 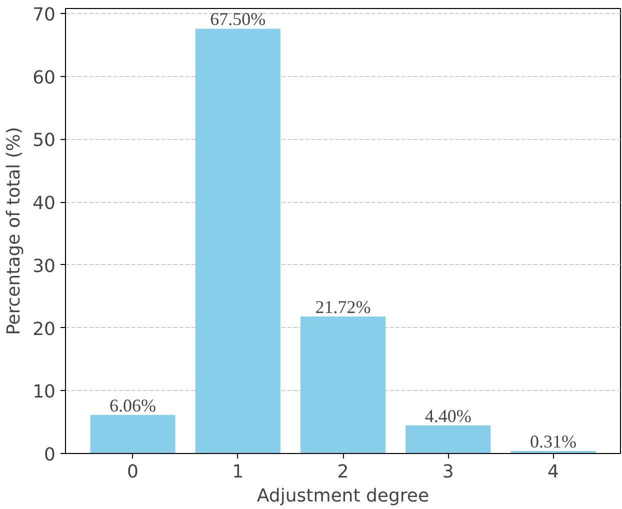 I want to click on x-tick-label: 3, so click(x=448, y=472).